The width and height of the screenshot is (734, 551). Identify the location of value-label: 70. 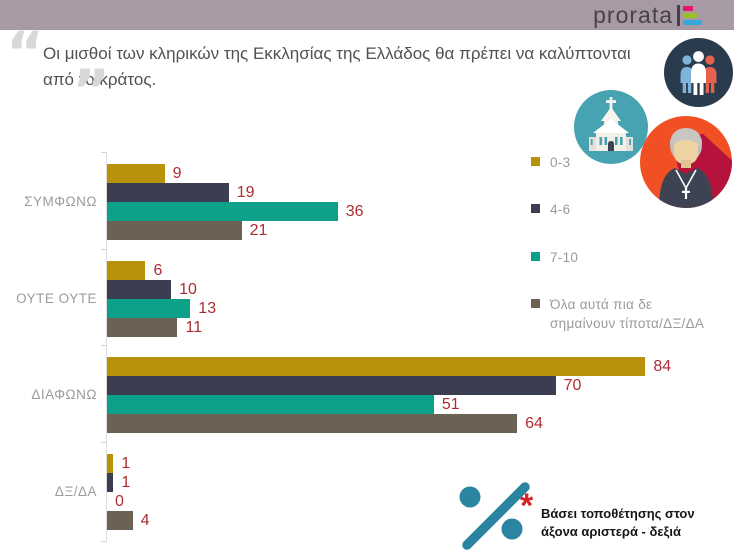
(572, 385).